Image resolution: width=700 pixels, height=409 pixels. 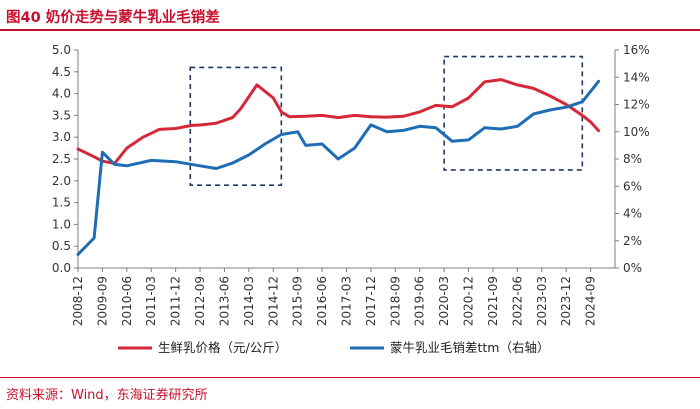 I want to click on x-tick-label: 2011-03, so click(x=151, y=301).